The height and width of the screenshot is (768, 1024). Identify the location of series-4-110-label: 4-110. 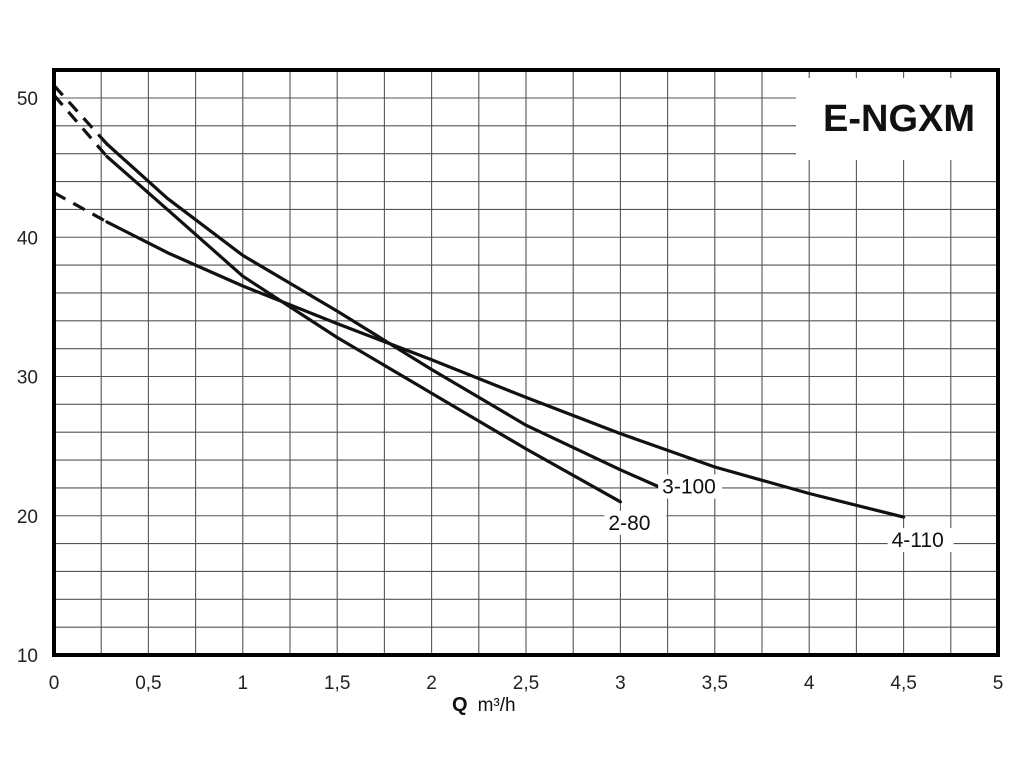
(918, 540).